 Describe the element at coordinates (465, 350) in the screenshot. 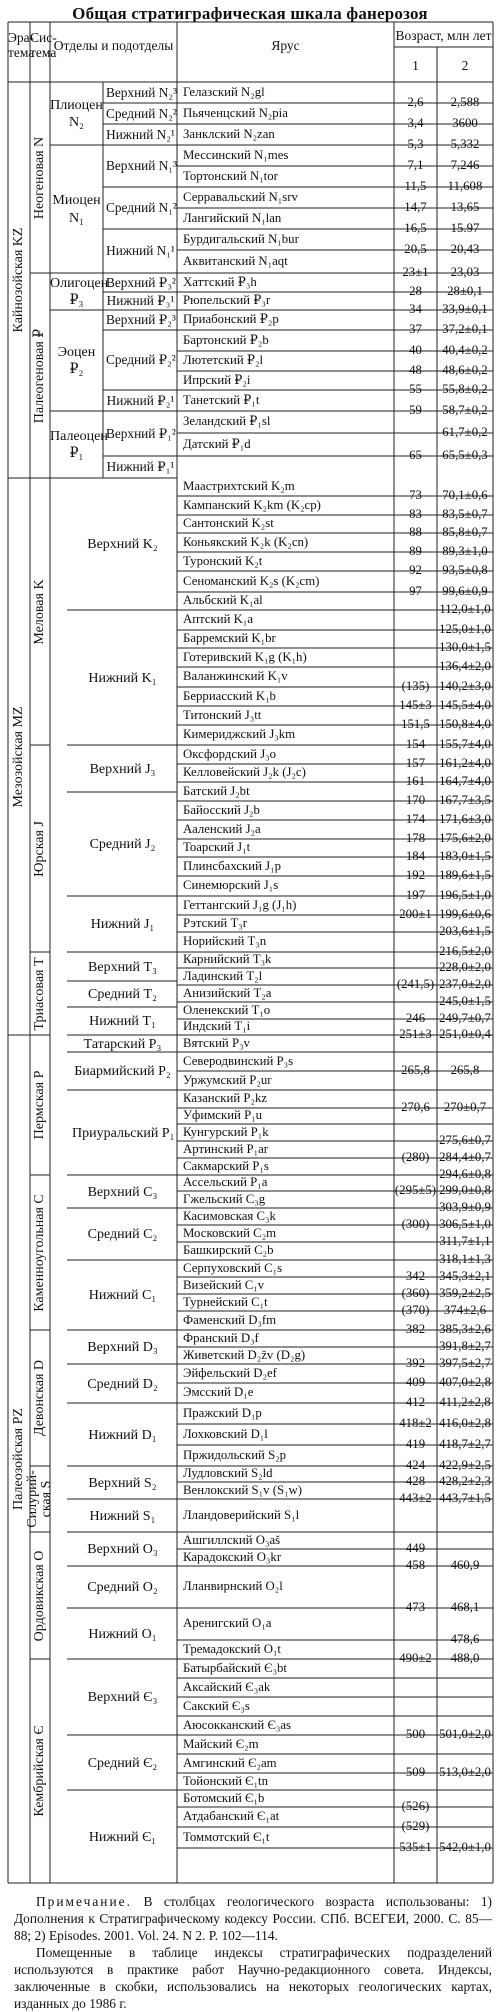

I see `age-col2: 40,4±0,2` at that location.